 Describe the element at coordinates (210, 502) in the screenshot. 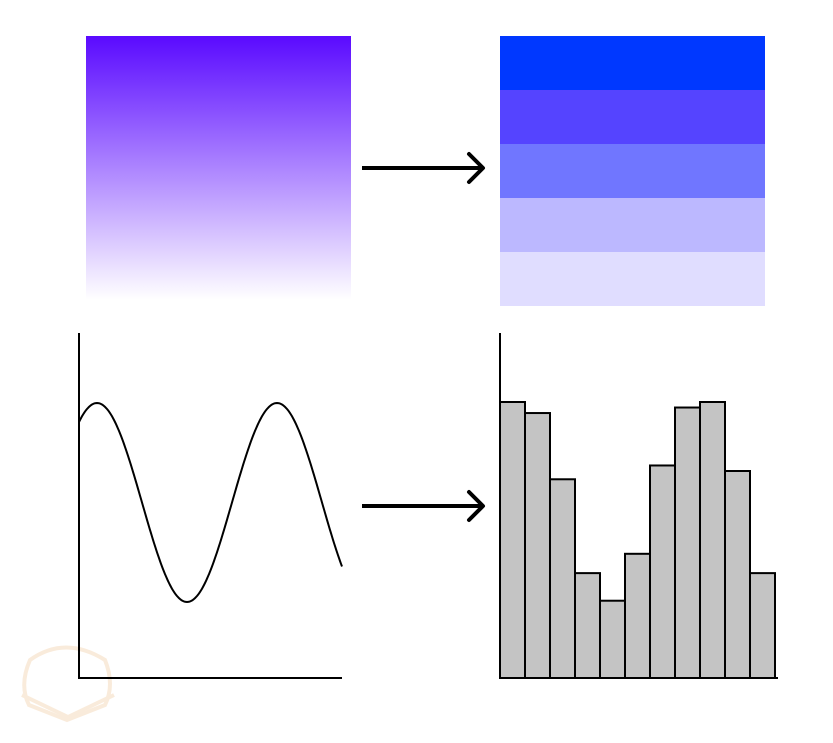

I see `signal-curve` at that location.